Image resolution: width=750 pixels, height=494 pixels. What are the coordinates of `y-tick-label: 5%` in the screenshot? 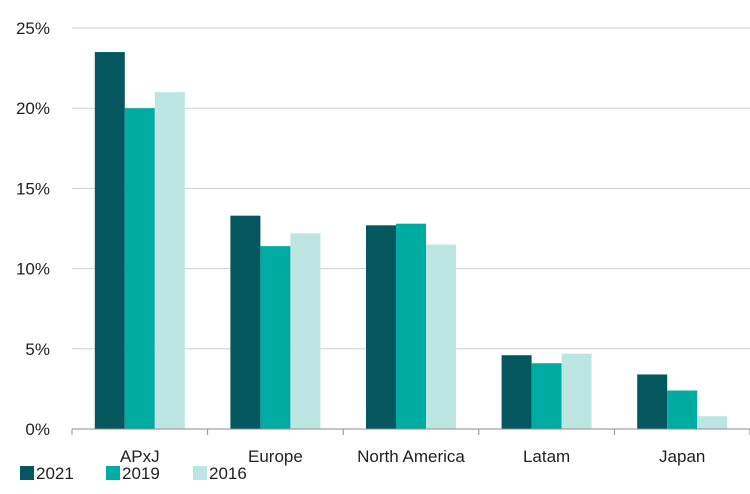 It's located at (37, 349).